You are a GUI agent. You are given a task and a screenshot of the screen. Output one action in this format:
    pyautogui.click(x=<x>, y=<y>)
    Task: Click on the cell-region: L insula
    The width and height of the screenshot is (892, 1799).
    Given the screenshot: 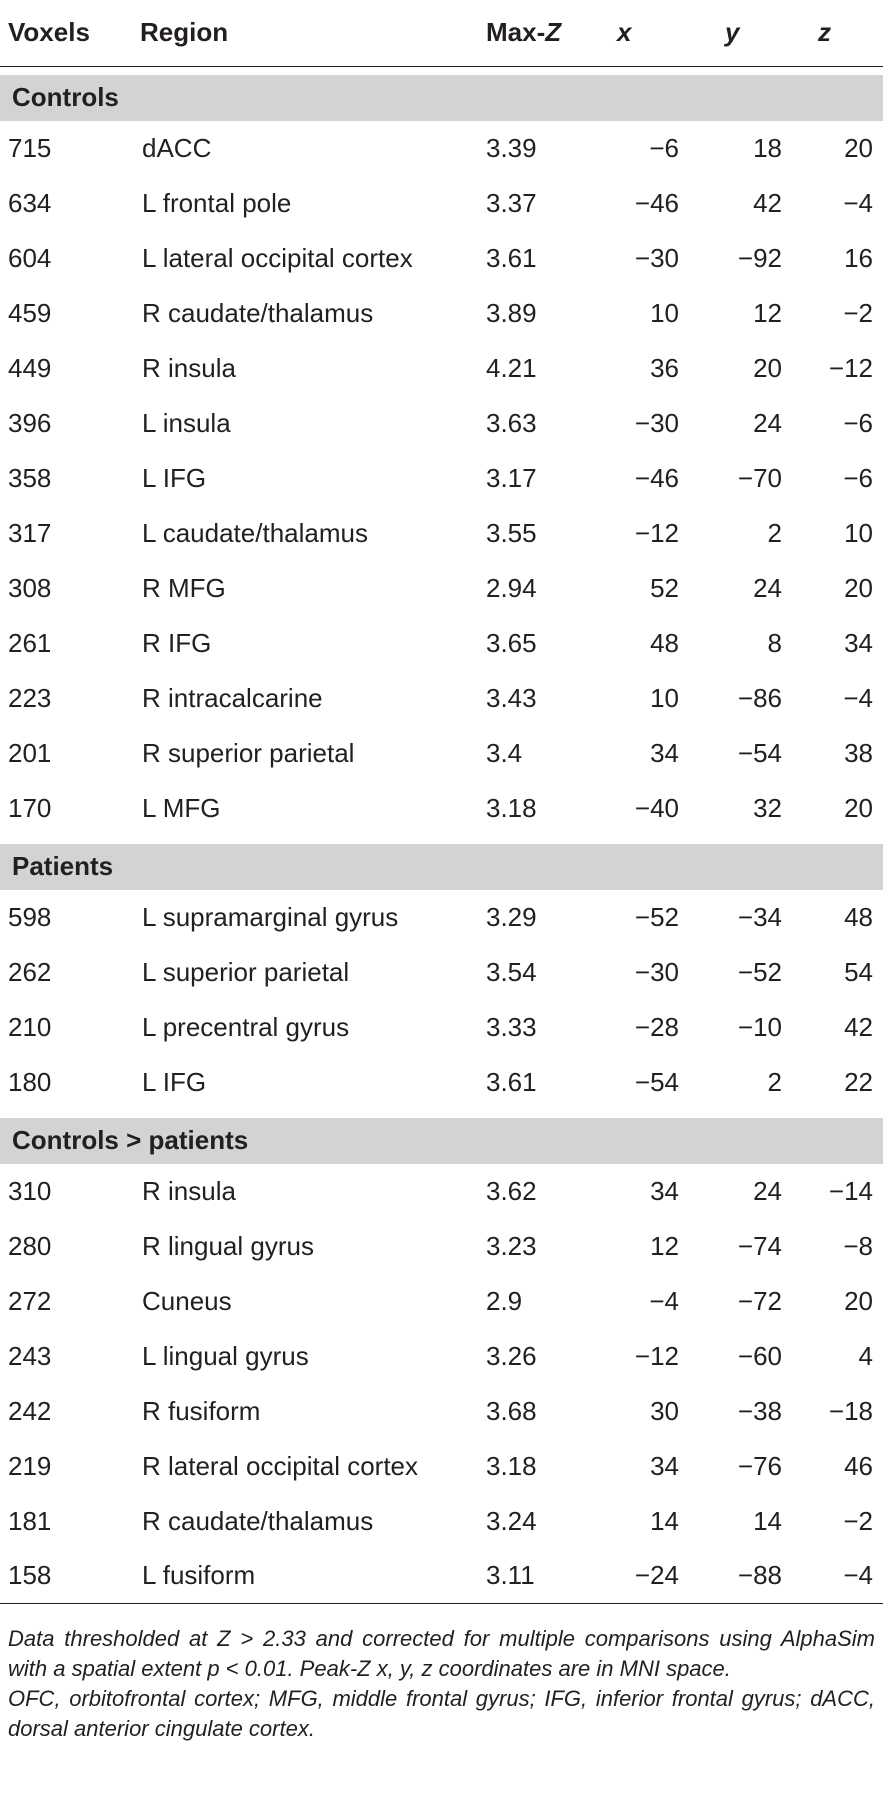 What is the action you would take?
    pyautogui.click(x=186, y=422)
    